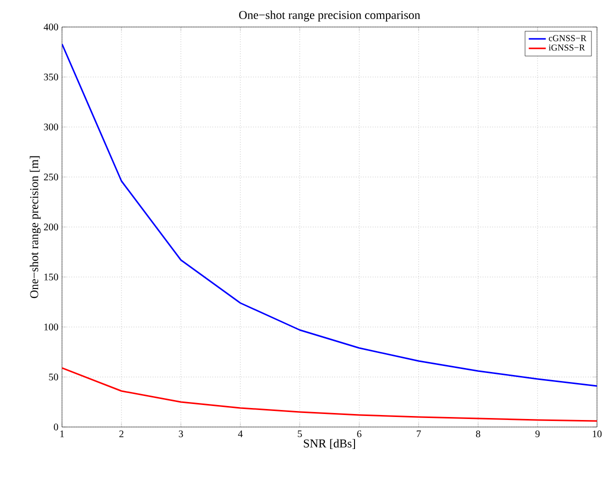 The width and height of the screenshot is (603, 498). What do you see at coordinates (51, 227) in the screenshot?
I see `y-tick-label: 200` at bounding box center [51, 227].